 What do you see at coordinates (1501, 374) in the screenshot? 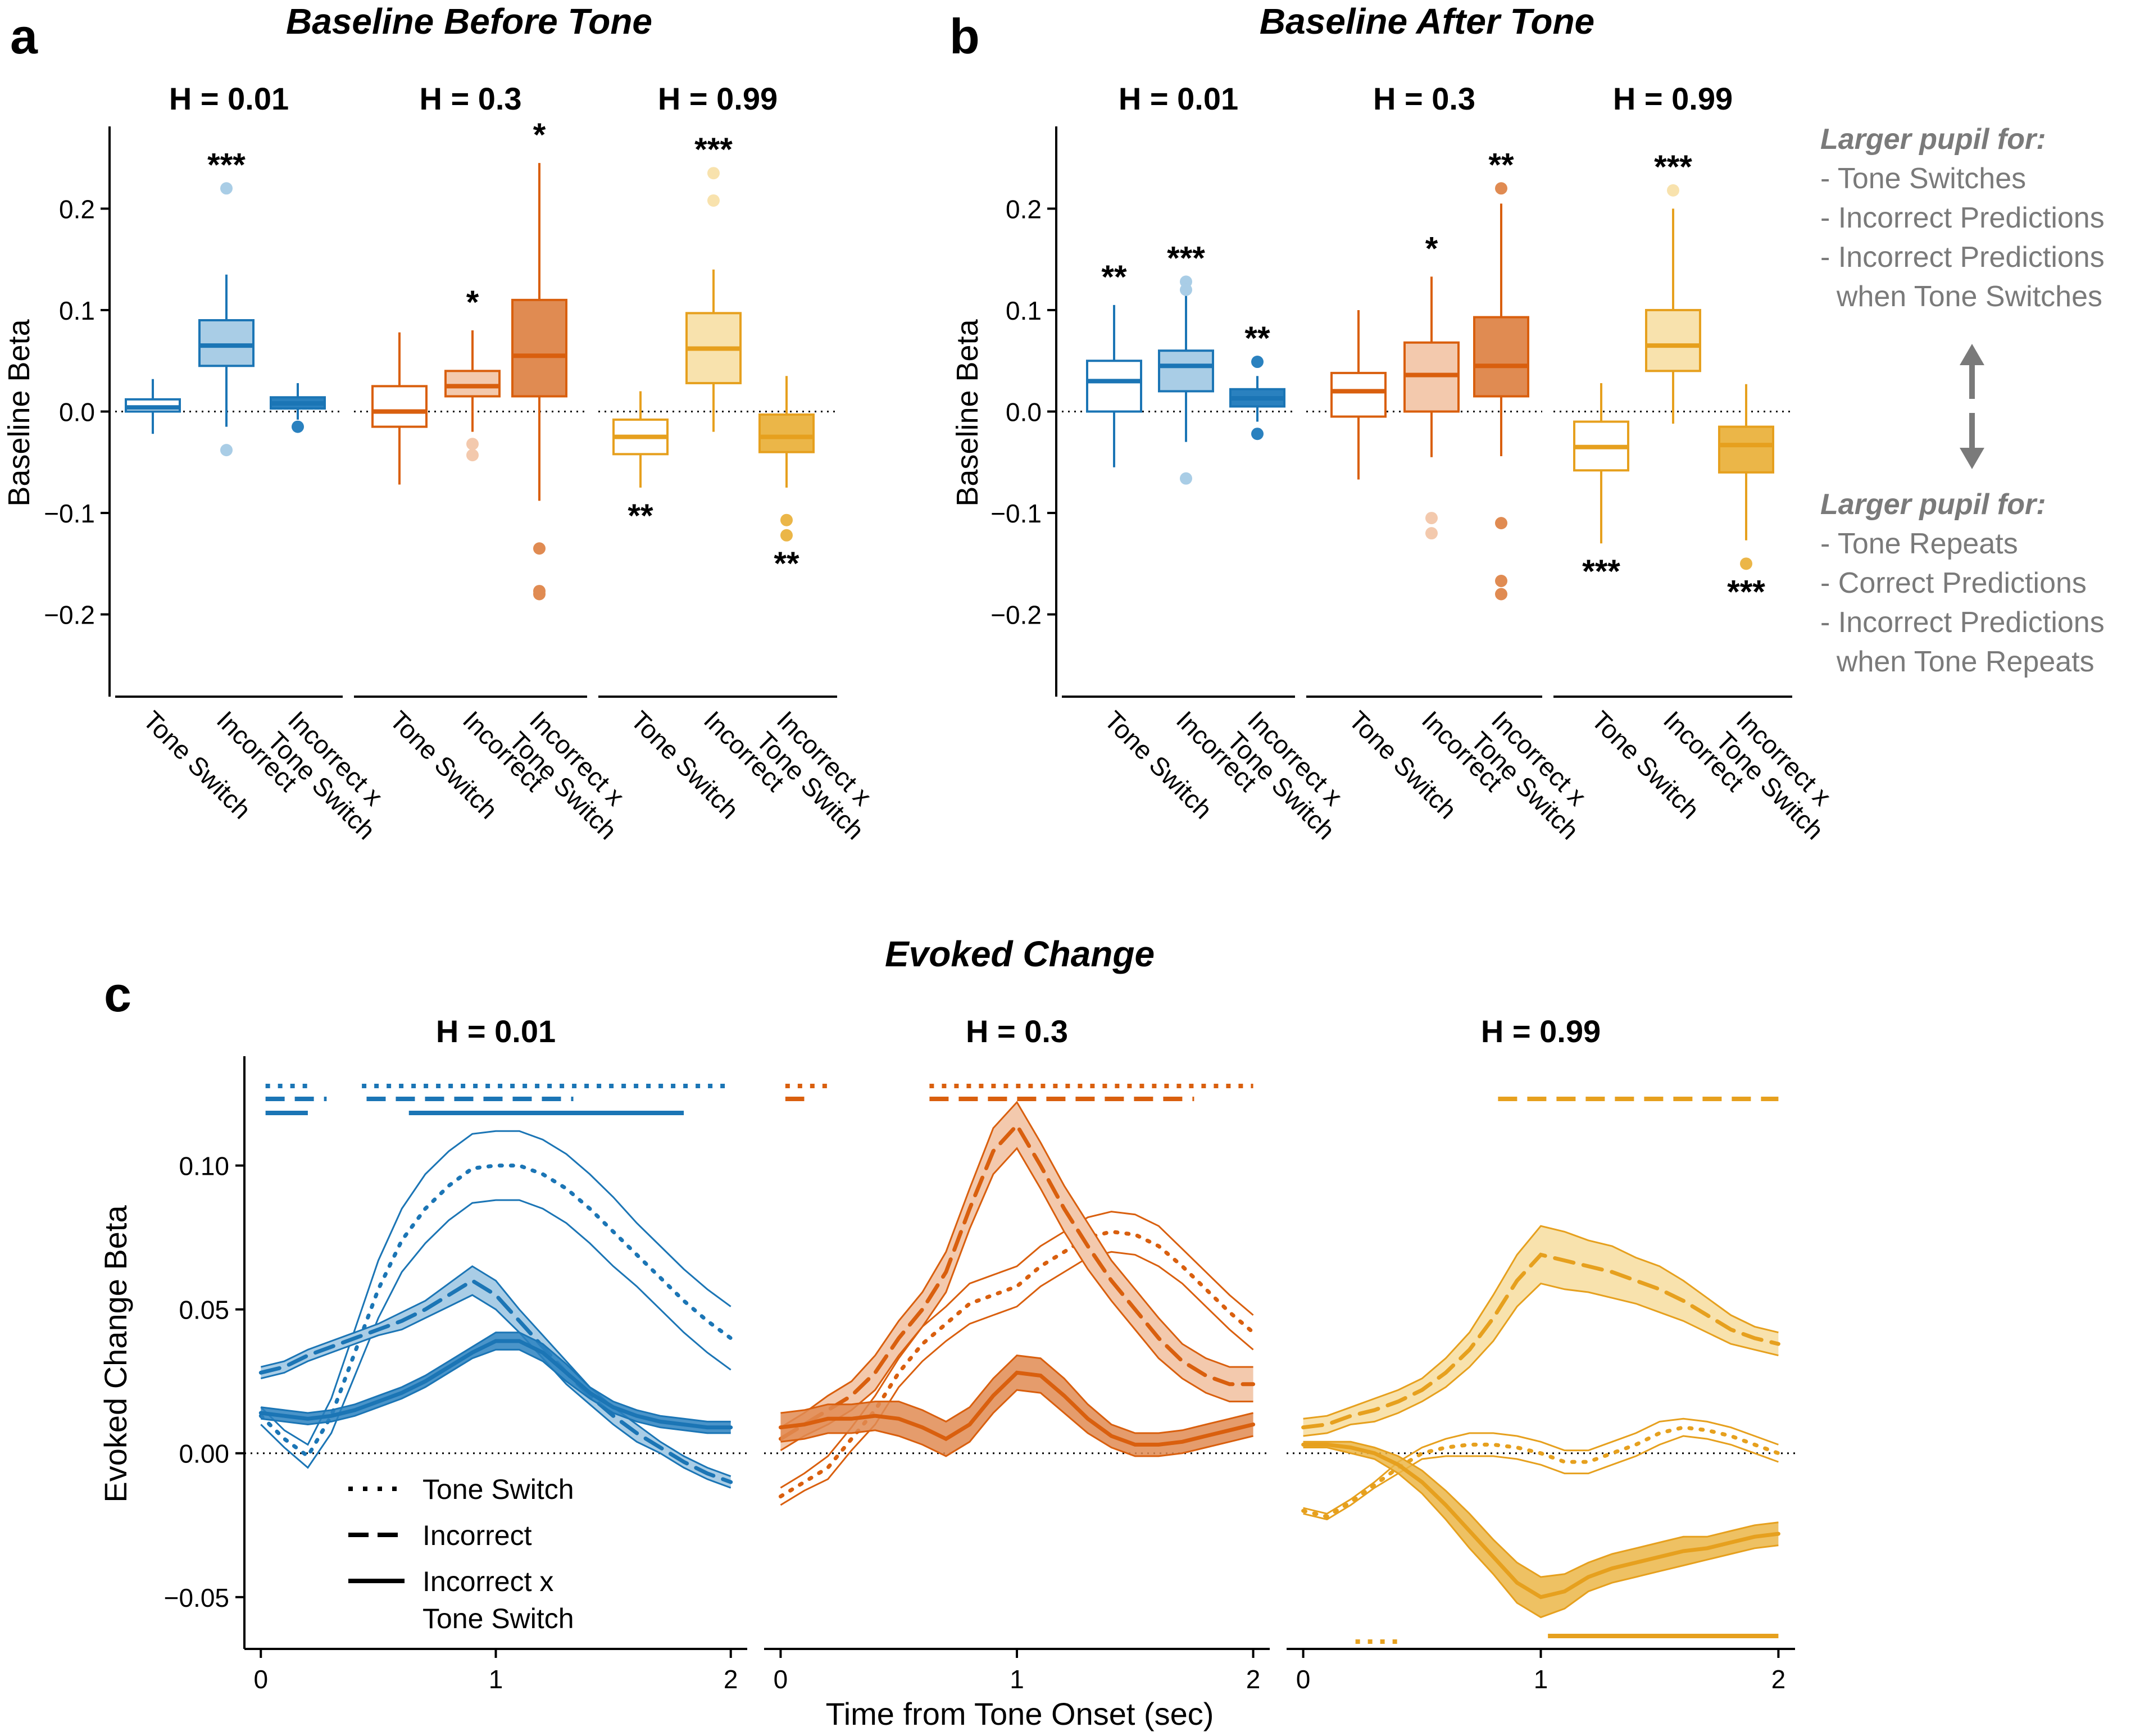
I see `box-incorrect-x-tone-switch: **` at bounding box center [1501, 374].